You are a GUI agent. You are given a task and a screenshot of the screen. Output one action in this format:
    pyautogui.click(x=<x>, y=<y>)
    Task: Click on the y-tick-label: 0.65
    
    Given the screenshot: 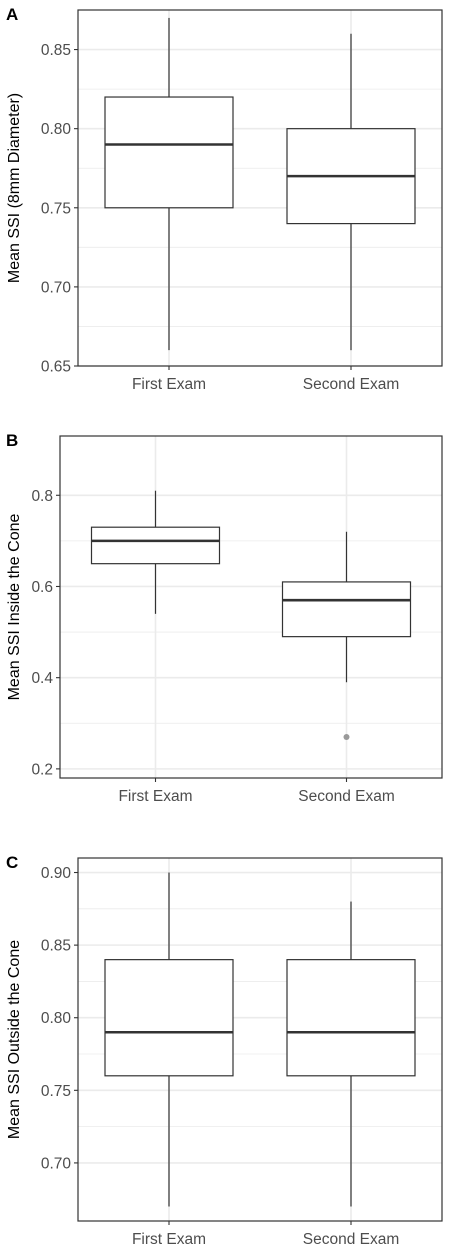 What is the action you would take?
    pyautogui.click(x=56, y=367)
    